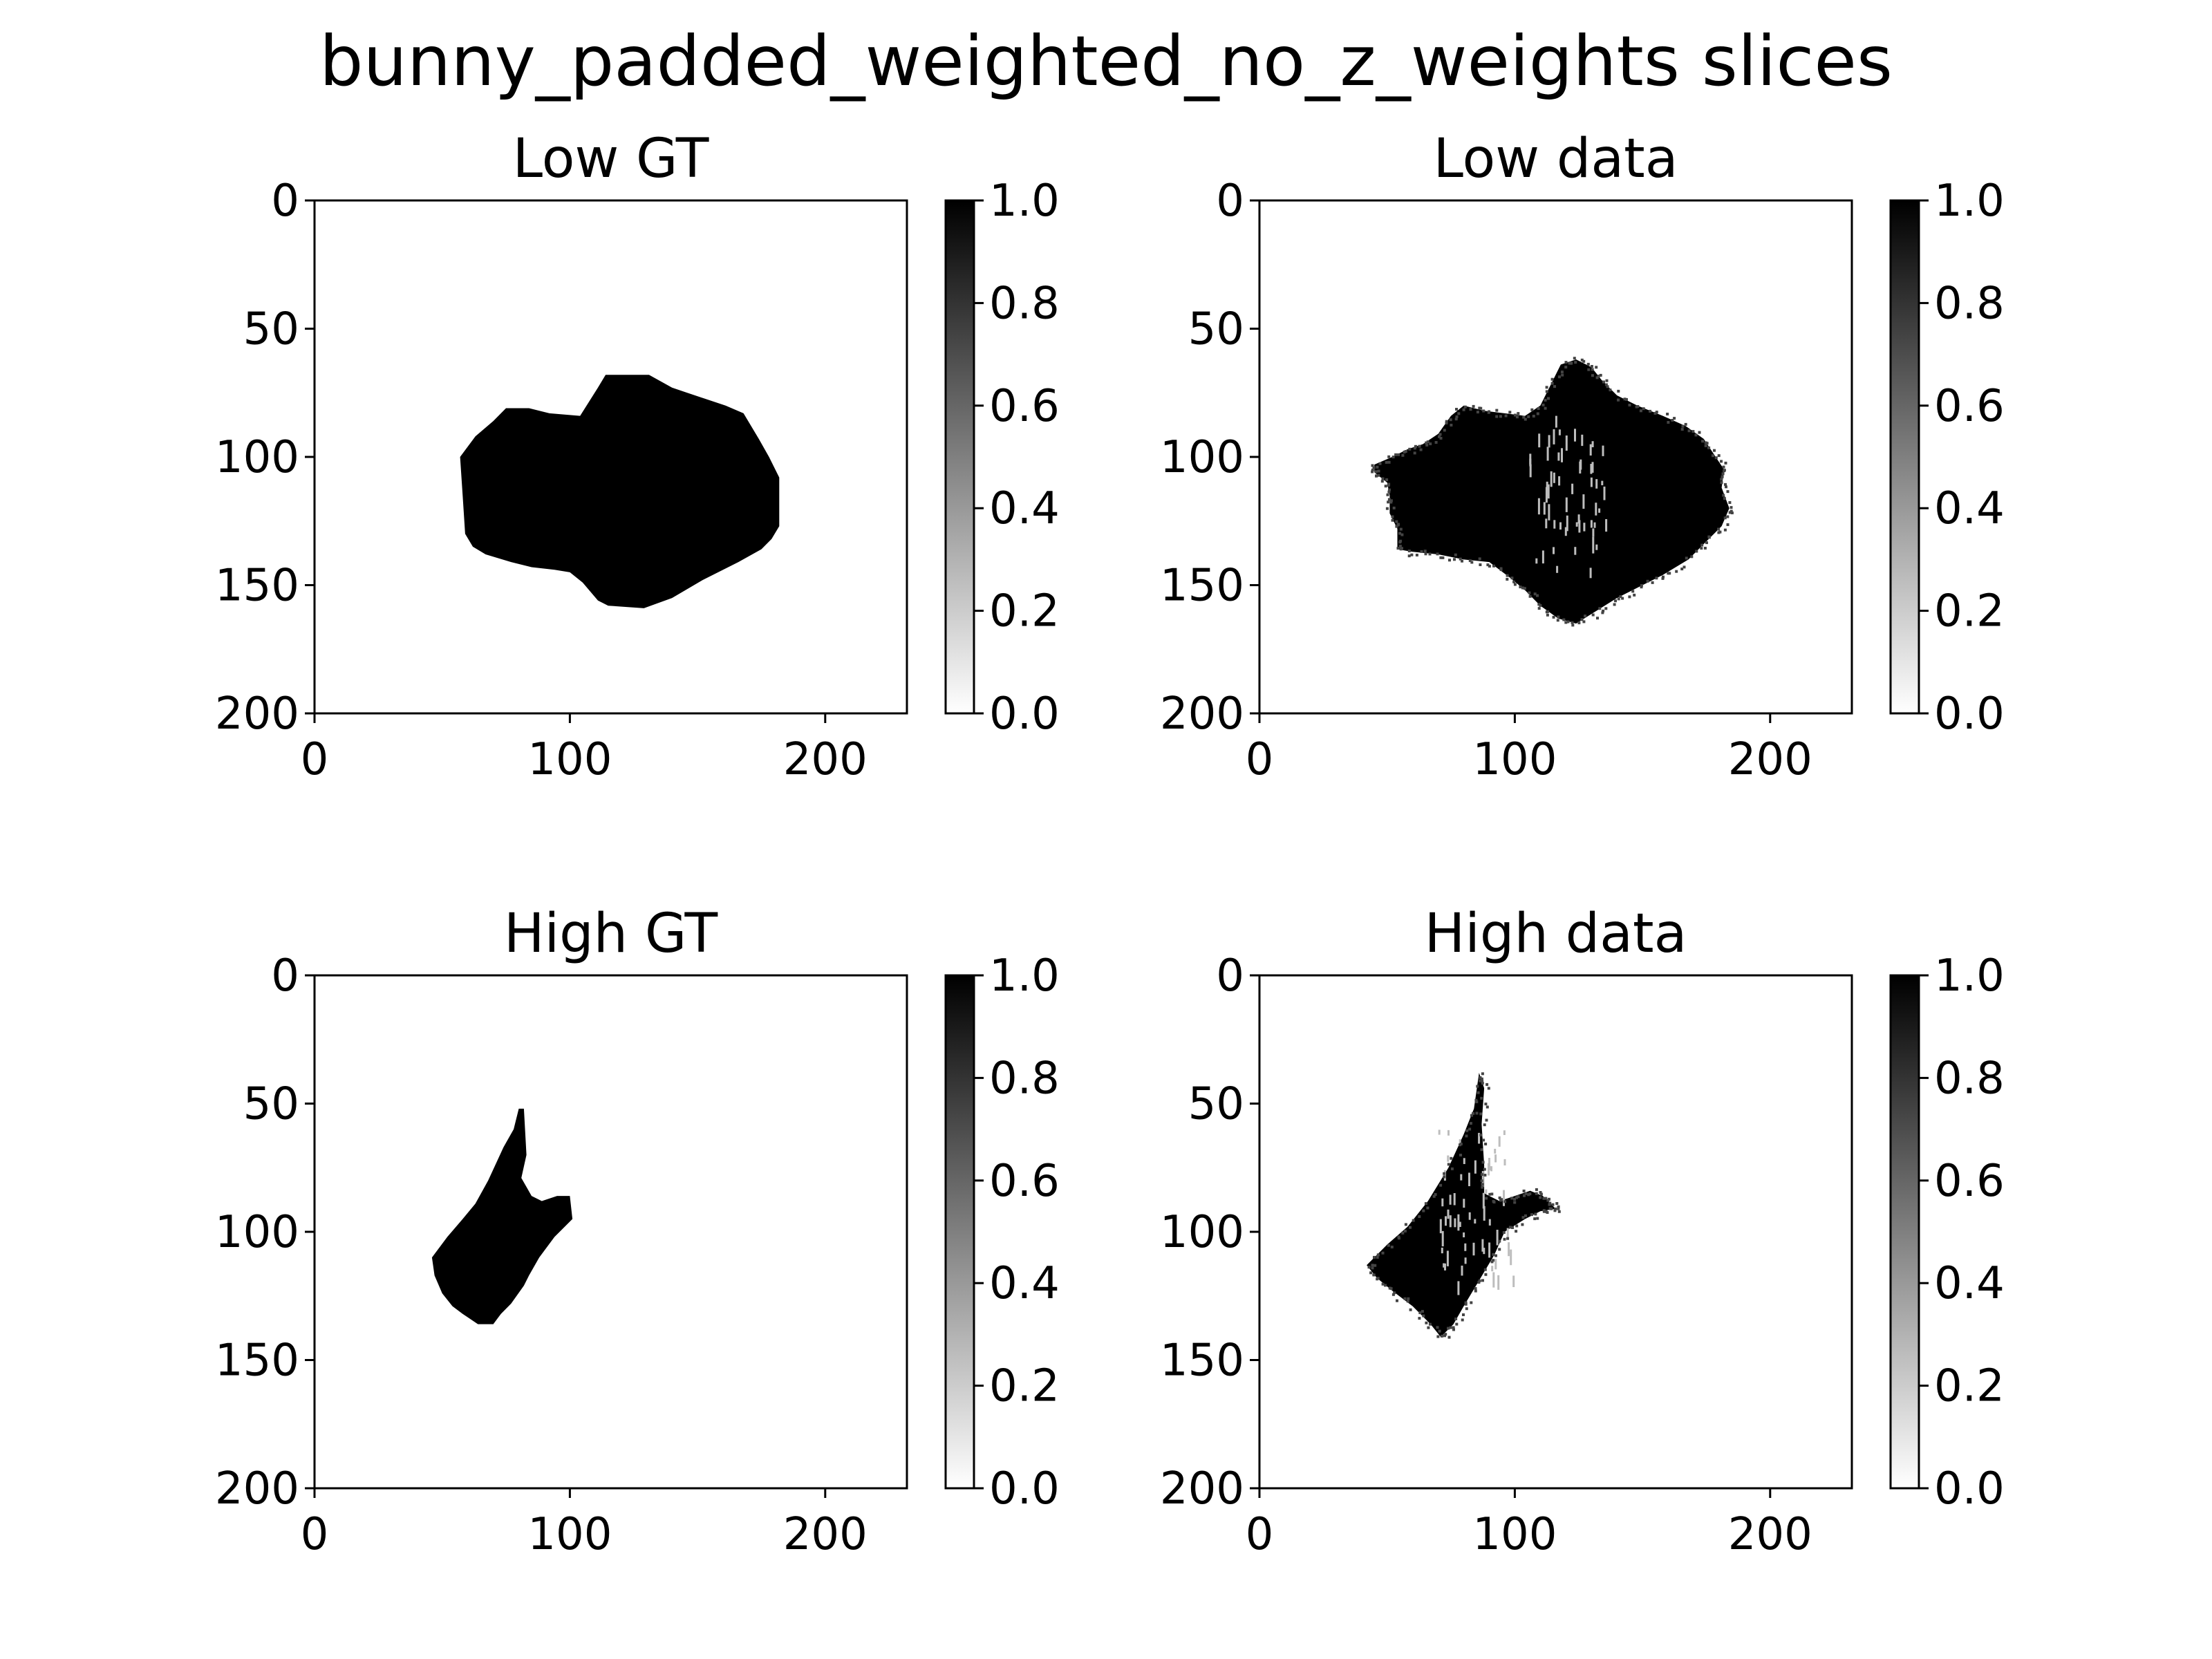  What do you see at coordinates (257, 458) in the screenshot?
I see `y-tick-label: 100` at bounding box center [257, 458].